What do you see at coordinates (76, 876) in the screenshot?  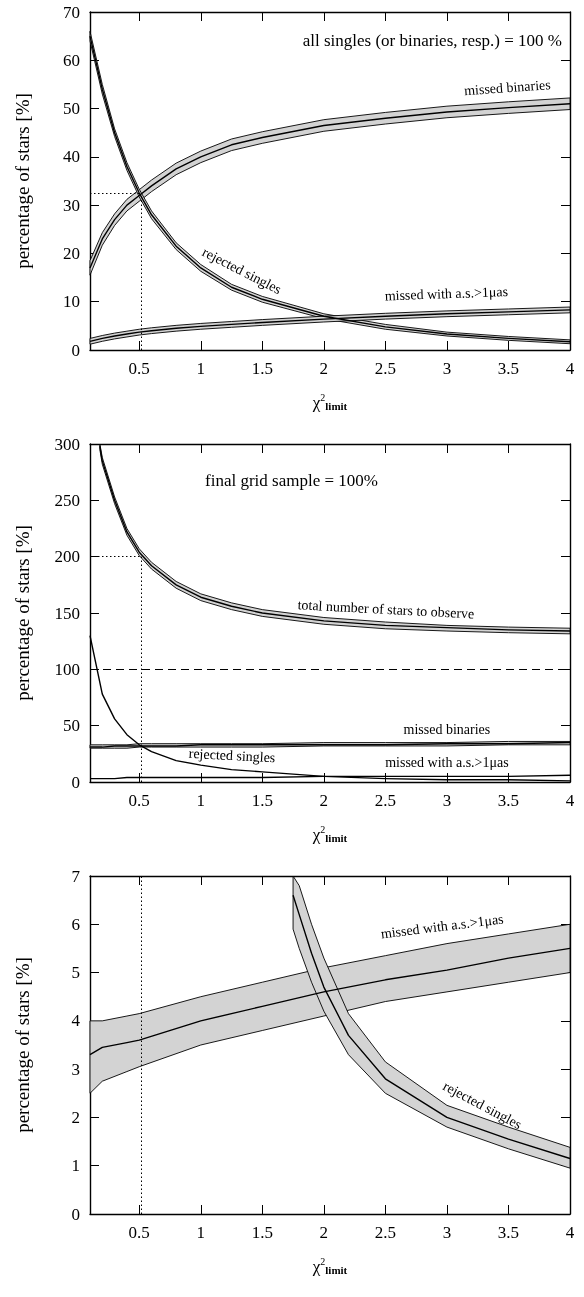 I see `y-tick-label: 7` at bounding box center [76, 876].